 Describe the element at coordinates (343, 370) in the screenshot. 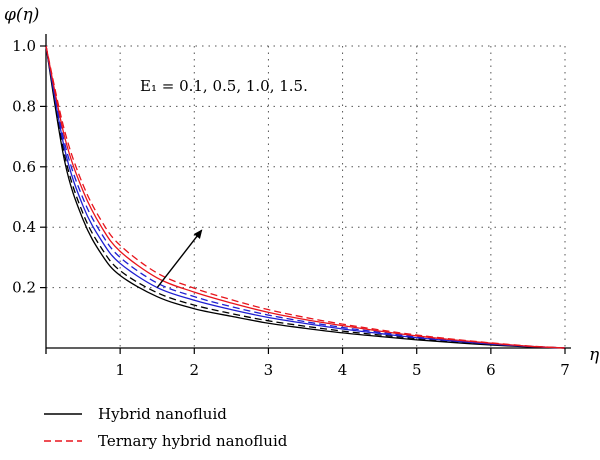

I see `x-tick-label: 4` at that location.